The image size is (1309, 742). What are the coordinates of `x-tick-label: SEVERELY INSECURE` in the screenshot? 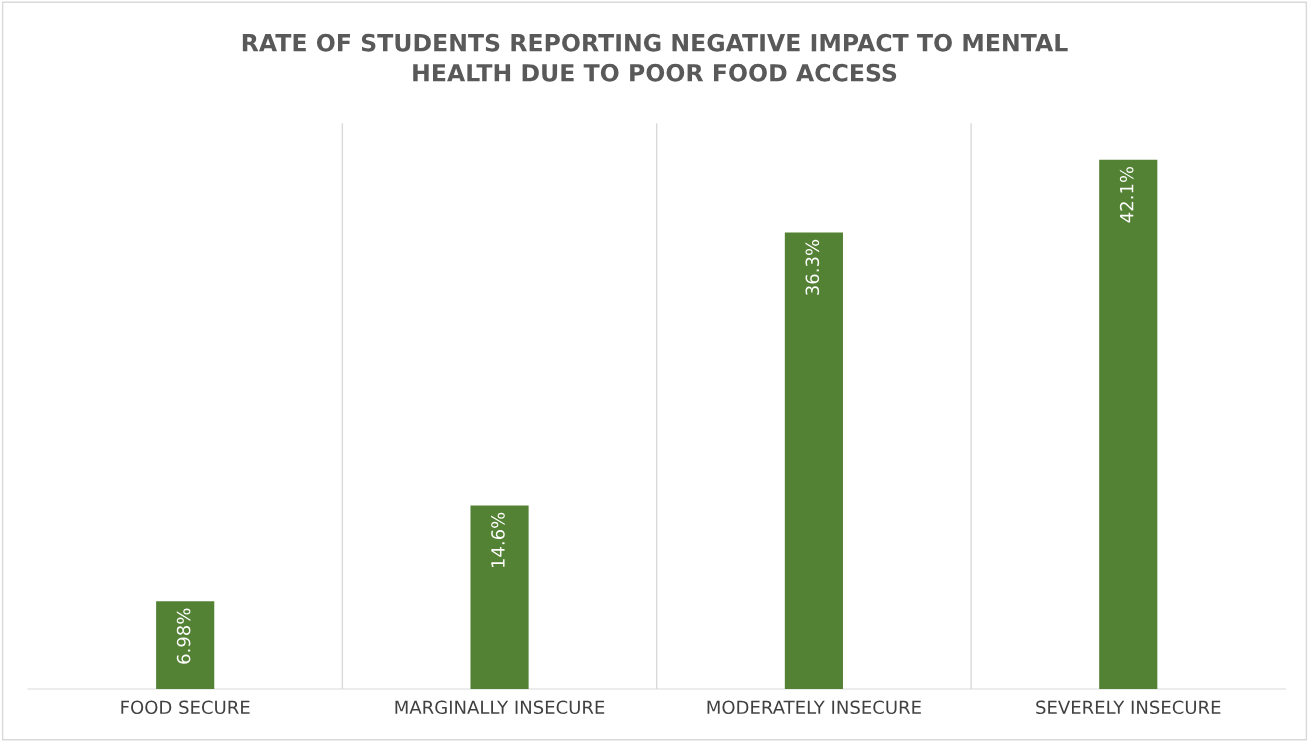 It's located at (1128, 707).